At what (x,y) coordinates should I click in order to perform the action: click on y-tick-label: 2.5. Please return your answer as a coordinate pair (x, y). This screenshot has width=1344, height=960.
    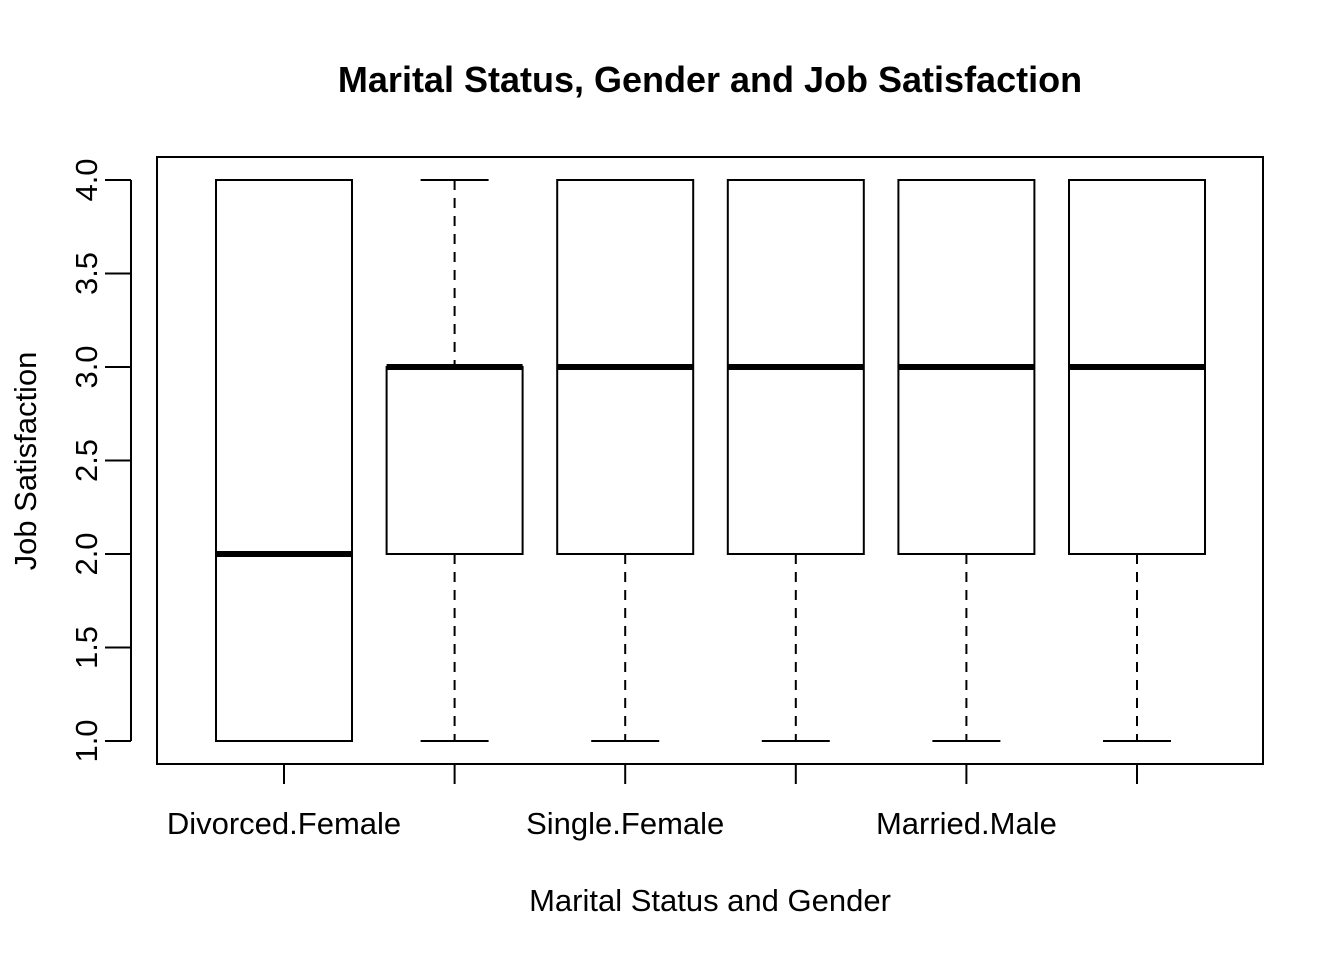
    Looking at the image, I should click on (86, 460).